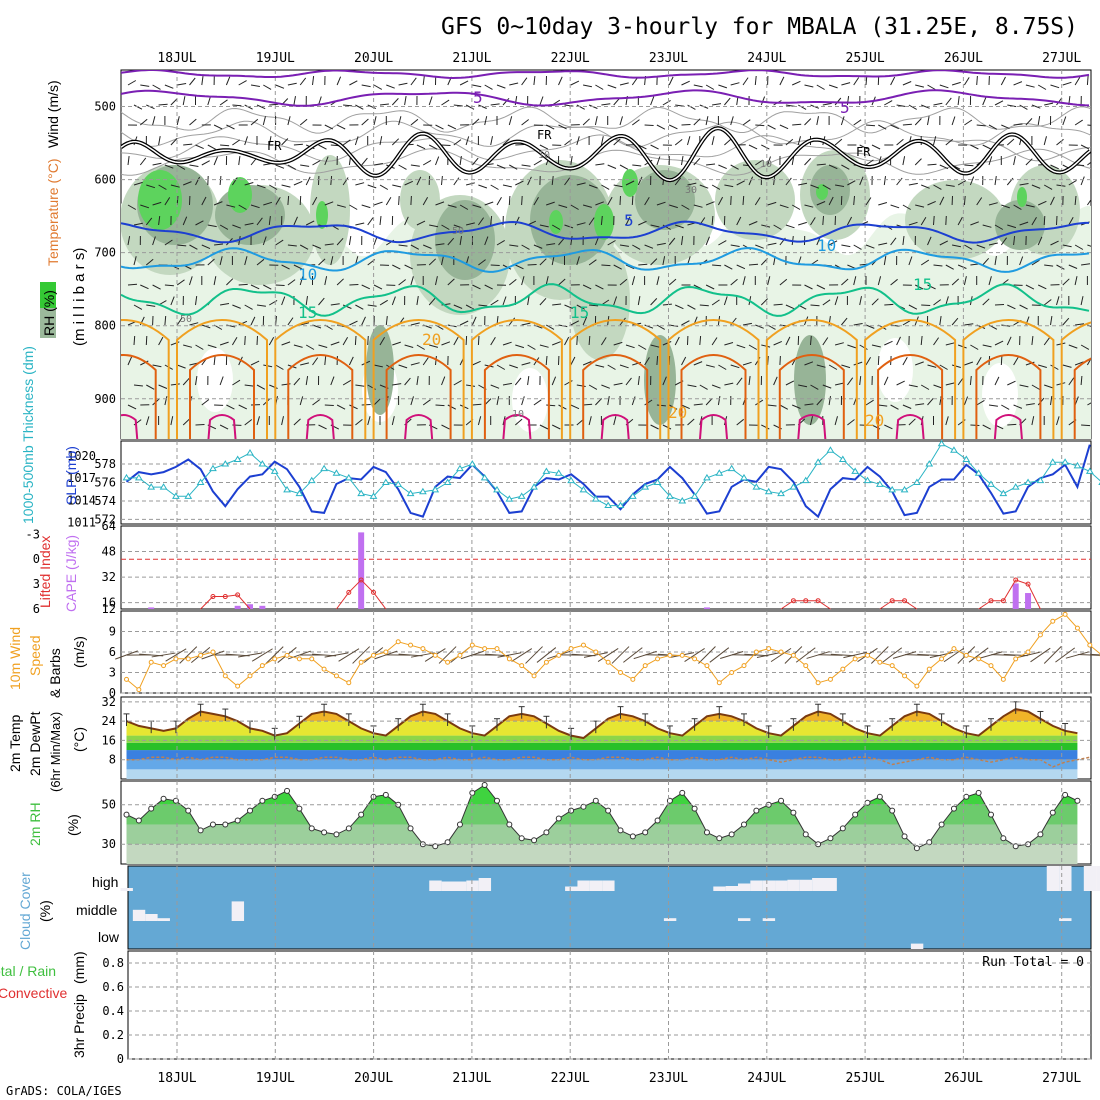 The image size is (1100, 1100). Describe the element at coordinates (361, 580) in the screenshot. I see `li-point` at that location.